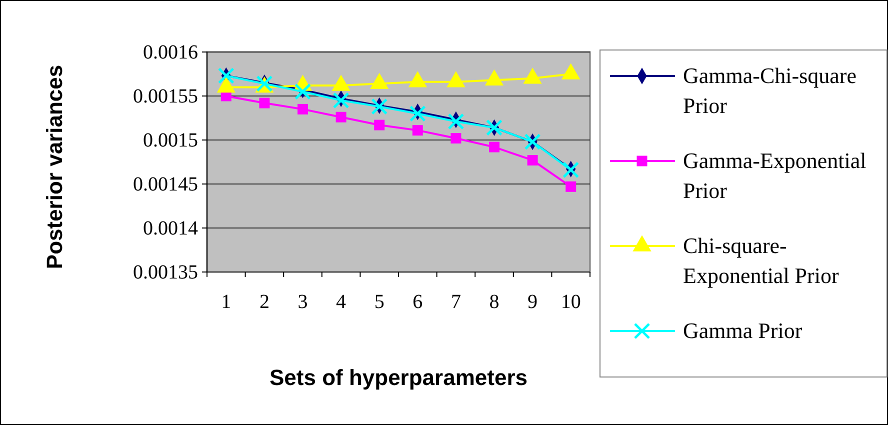  What do you see at coordinates (379, 302) in the screenshot?
I see `x-tick-label: 5` at bounding box center [379, 302].